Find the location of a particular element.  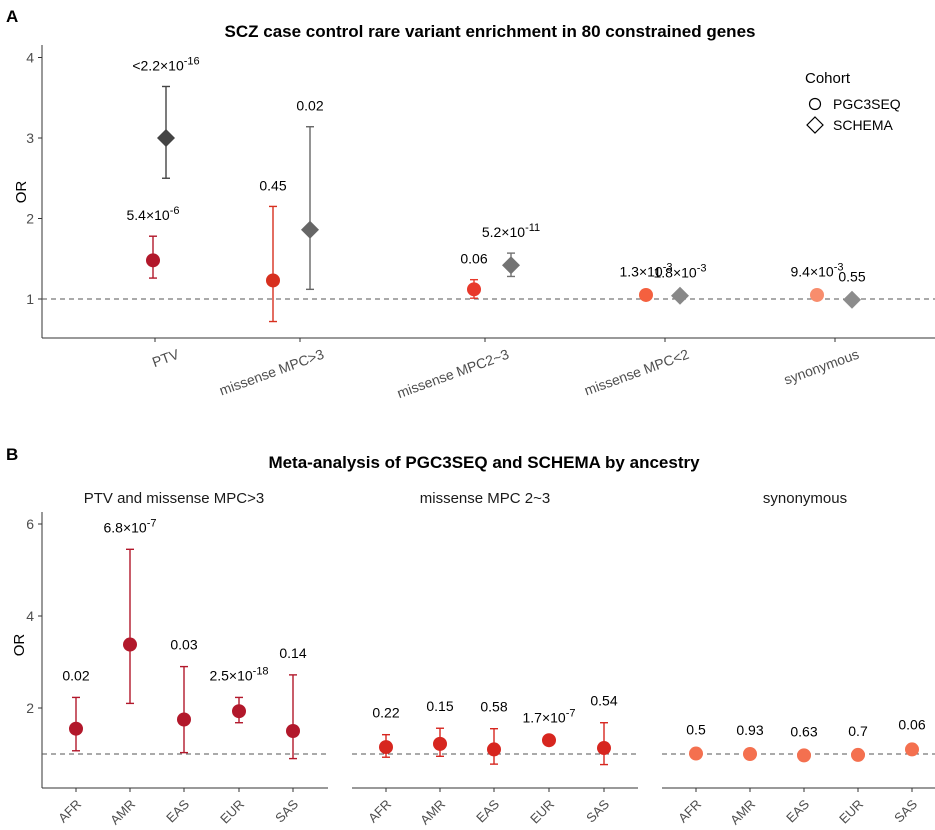

p-value-label: 1.7×10⁻⁷ is located at coordinates (549, 716).